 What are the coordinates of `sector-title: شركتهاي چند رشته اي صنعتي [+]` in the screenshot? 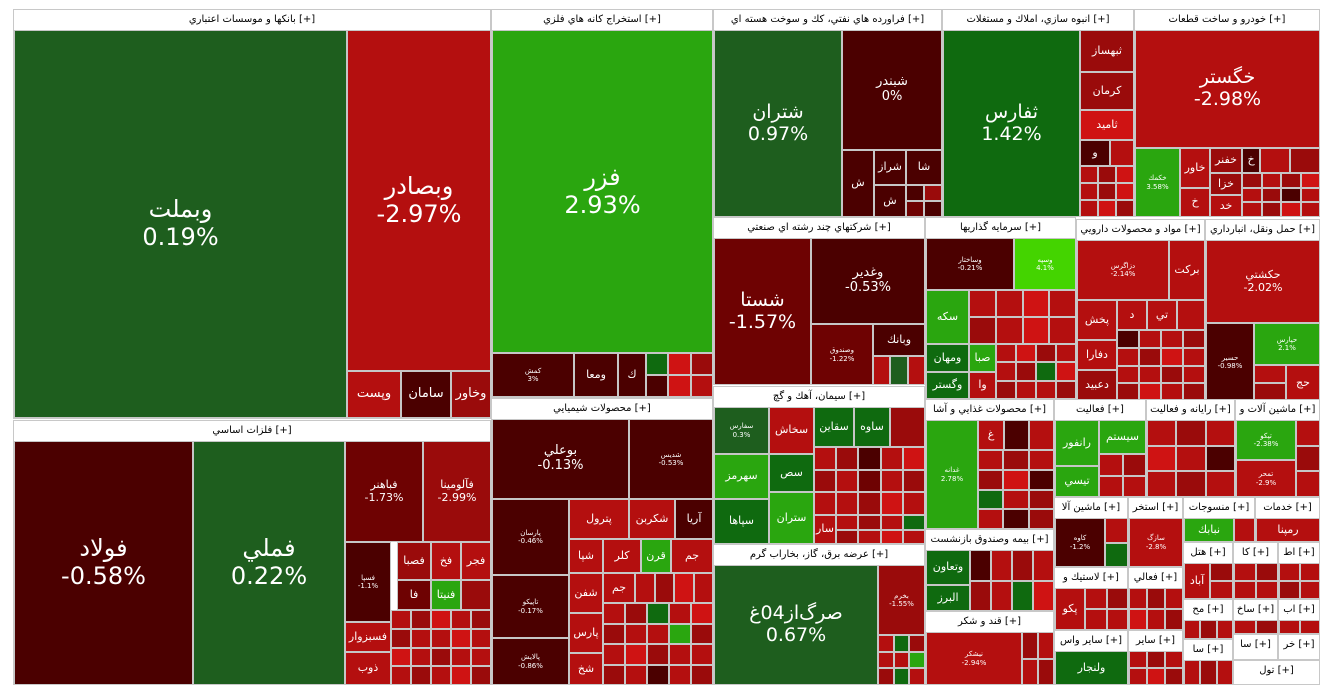 It's located at (819, 228).